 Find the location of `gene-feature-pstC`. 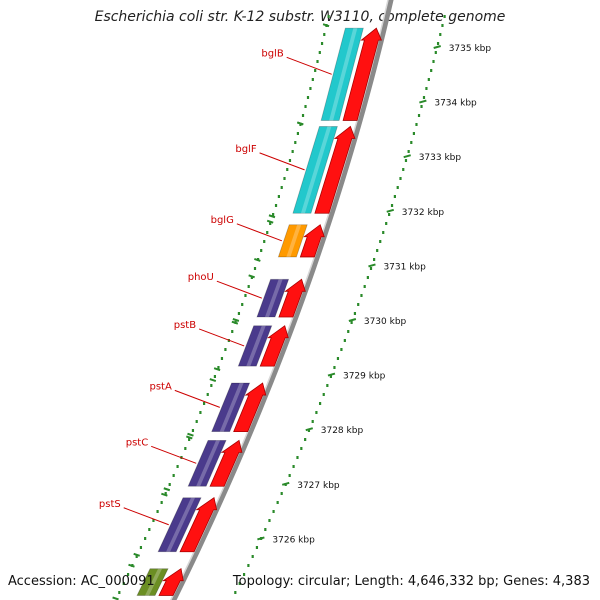

gene-feature-pstC is located at coordinates (207, 463).